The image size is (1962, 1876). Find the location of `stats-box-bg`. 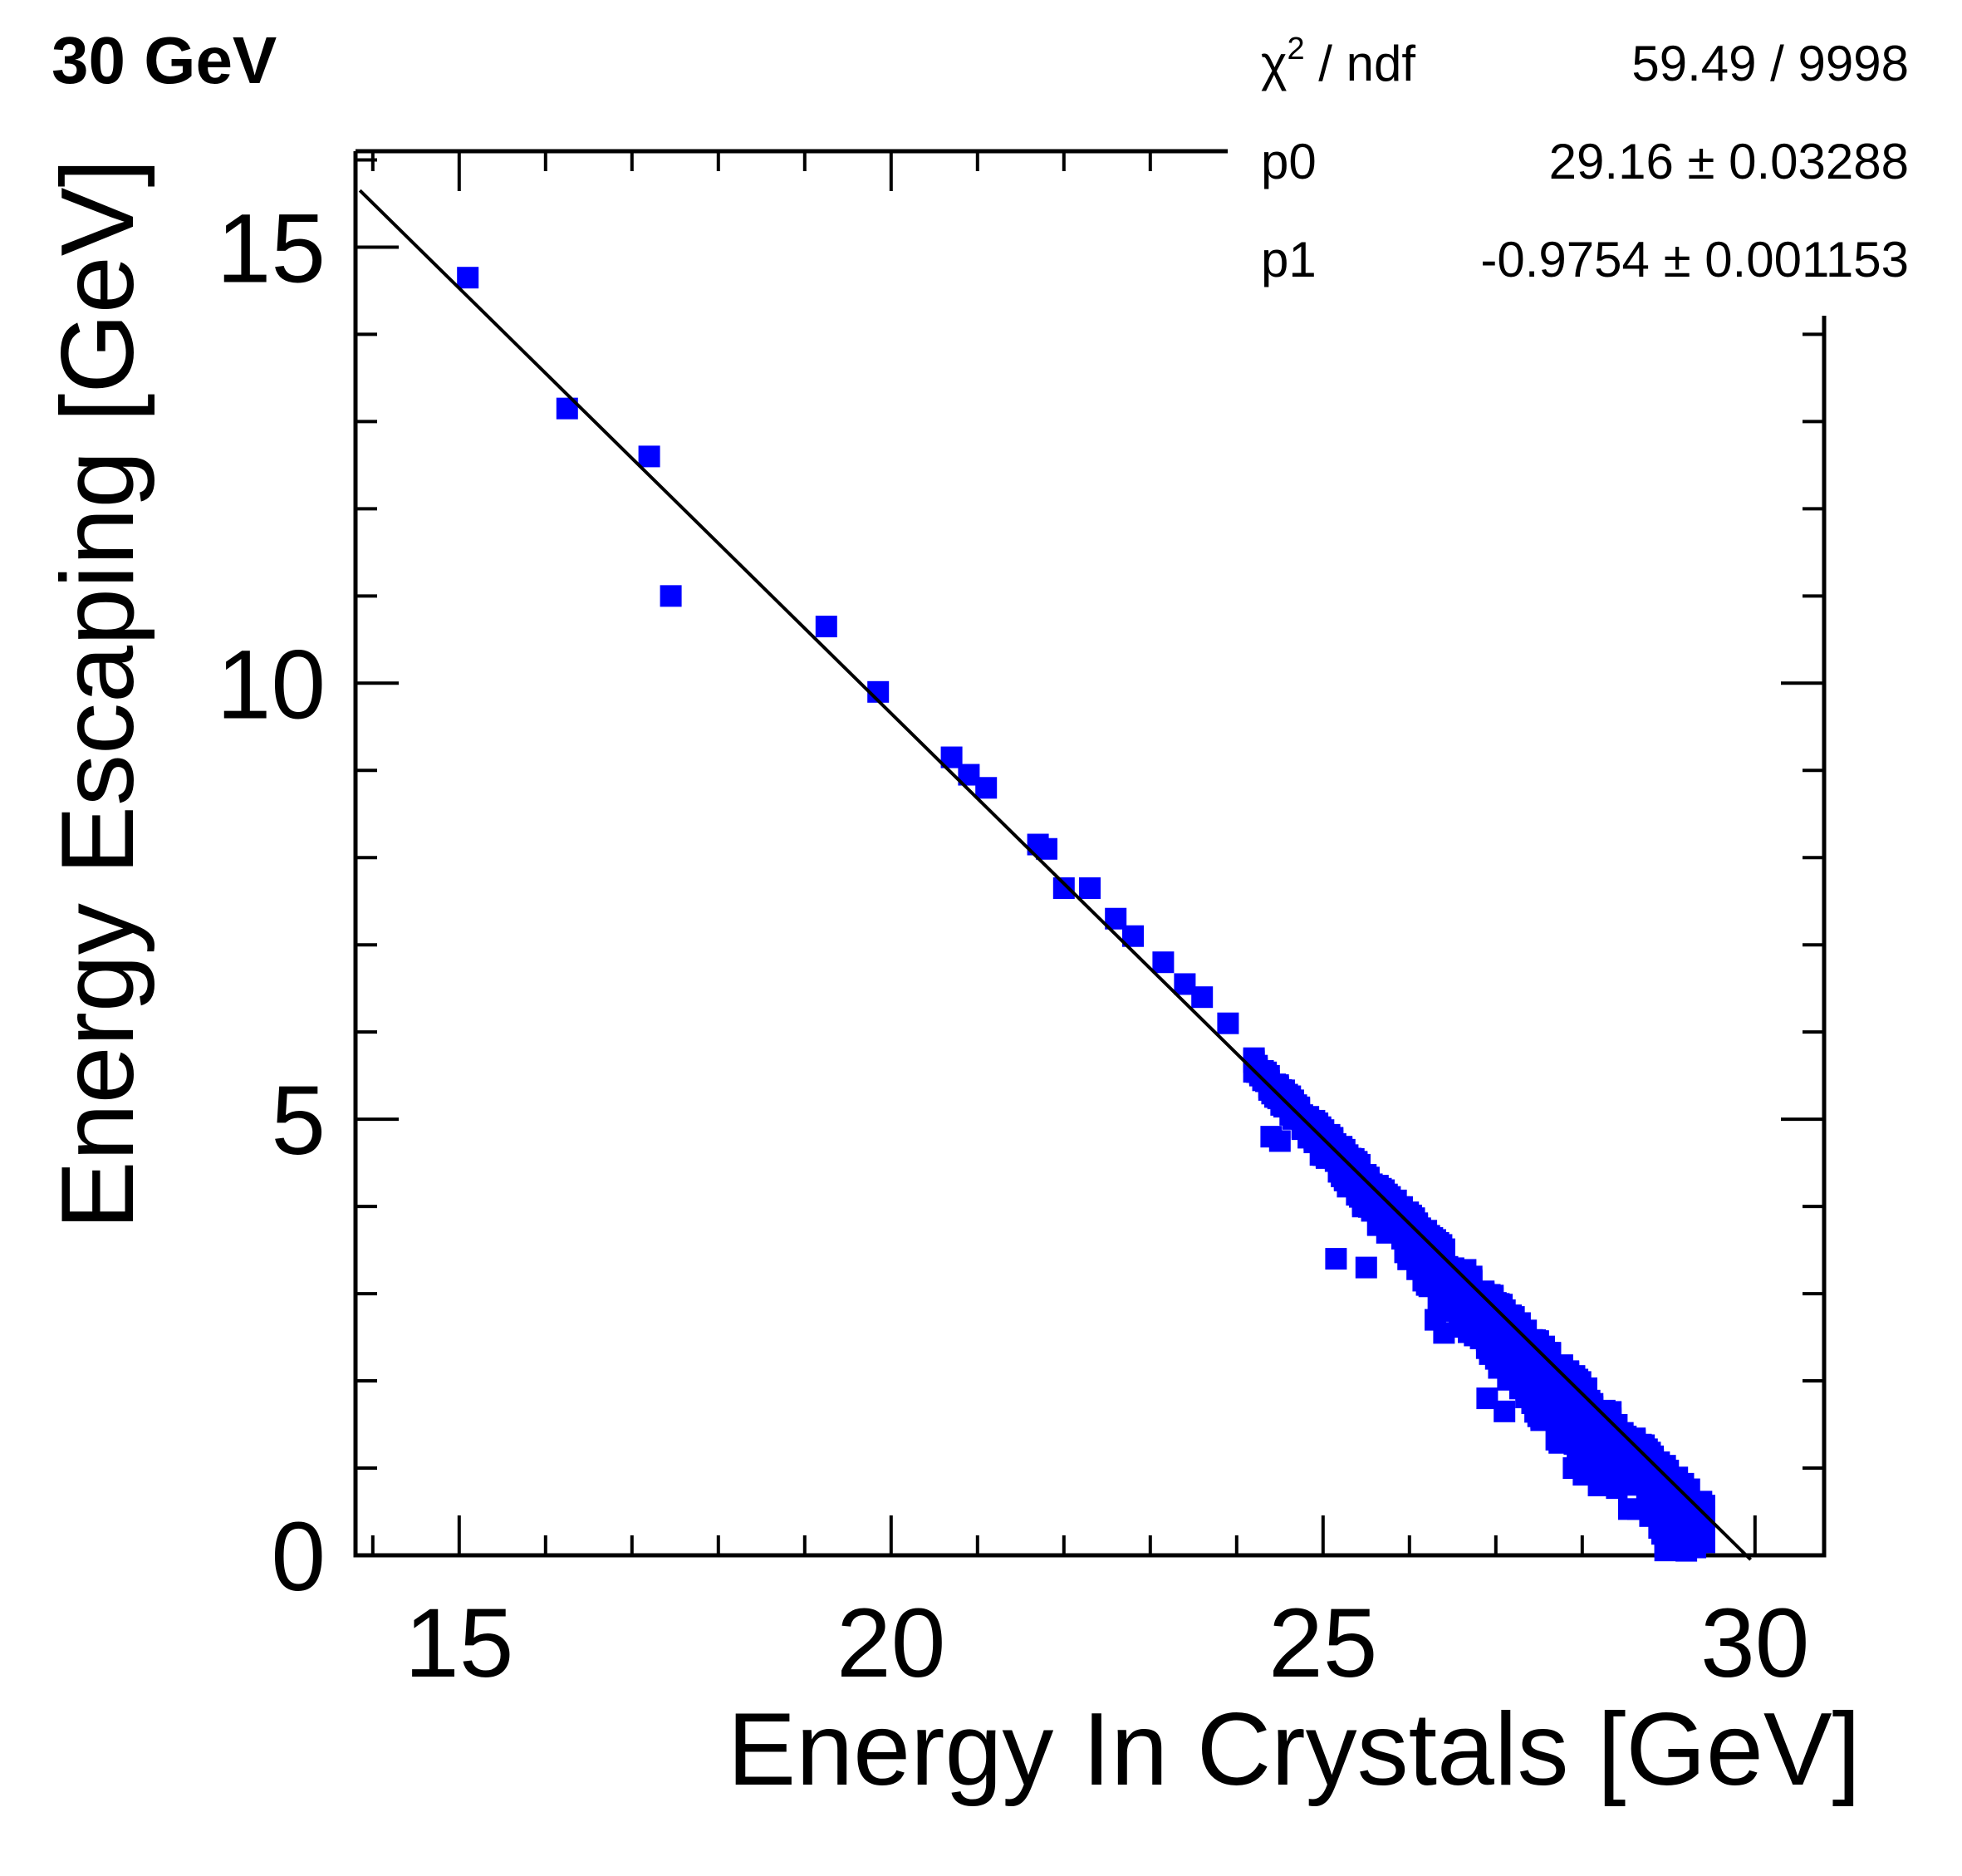

stats-box-bg is located at coordinates (1581, 169).